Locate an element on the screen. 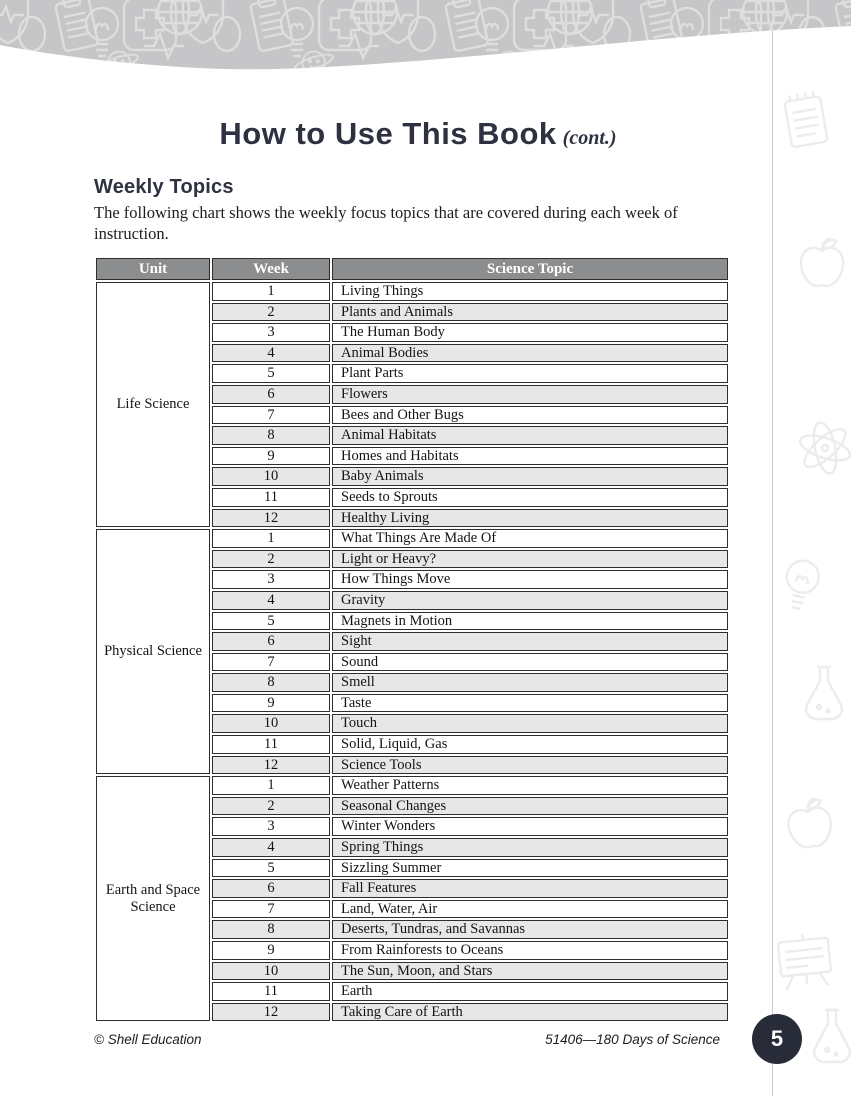  table-row: 12 Healthy Living is located at coordinates (412, 518).